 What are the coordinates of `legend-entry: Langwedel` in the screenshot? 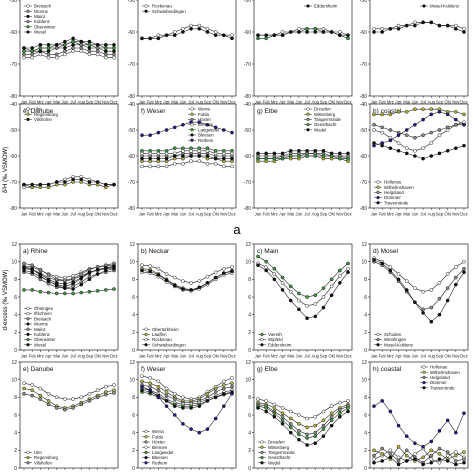 It's located at (162, 452).